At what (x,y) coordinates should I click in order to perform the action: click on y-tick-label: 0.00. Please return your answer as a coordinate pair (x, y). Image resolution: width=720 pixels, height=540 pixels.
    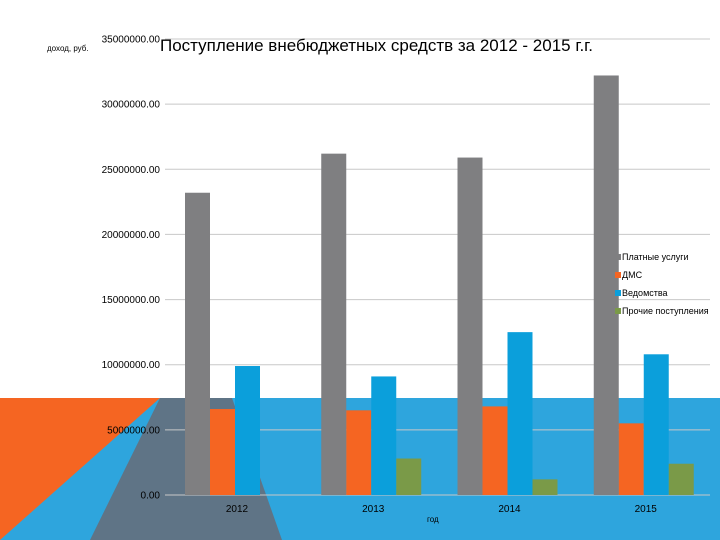
    Looking at the image, I should click on (151, 496).